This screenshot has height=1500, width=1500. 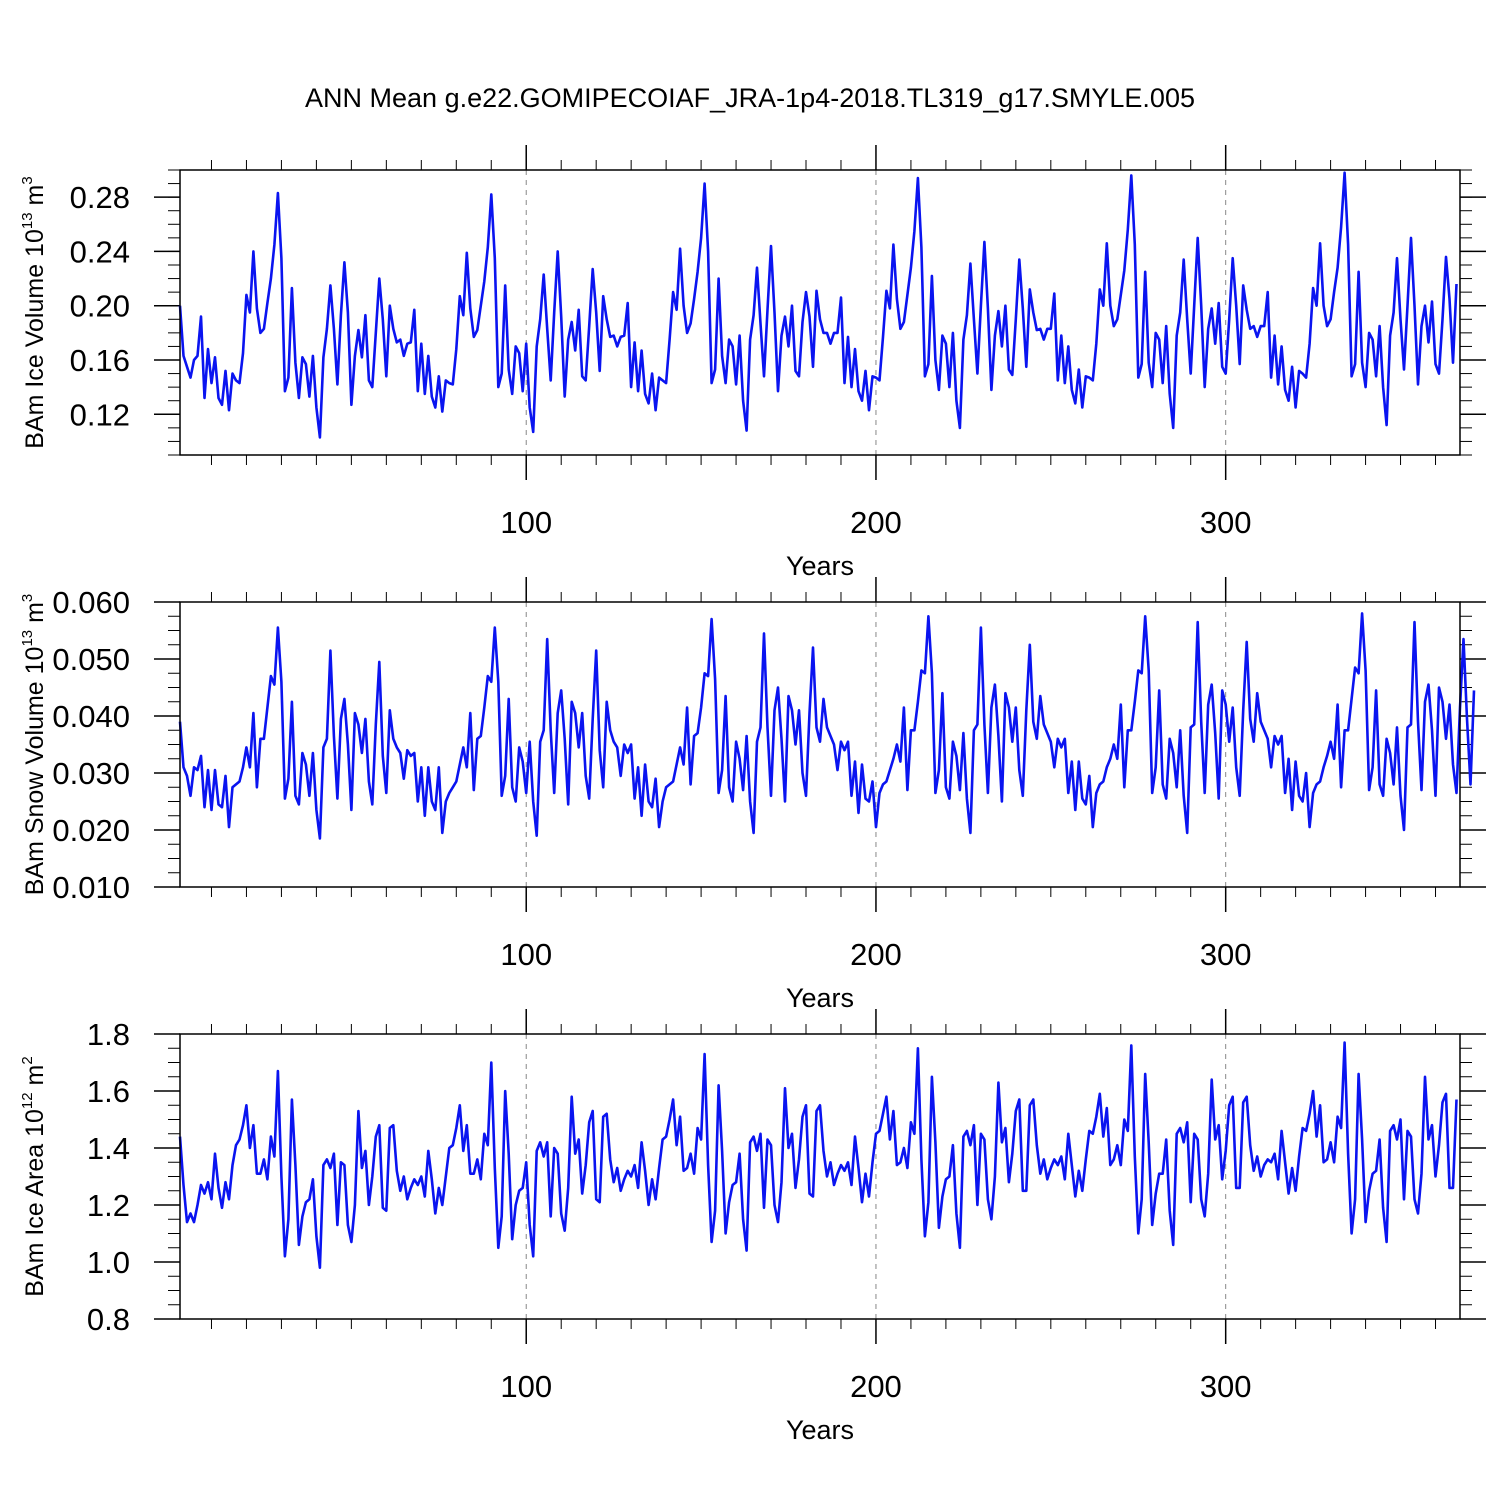 I want to click on ice-volume-x-tick-label: 300, so click(x=1226, y=522).